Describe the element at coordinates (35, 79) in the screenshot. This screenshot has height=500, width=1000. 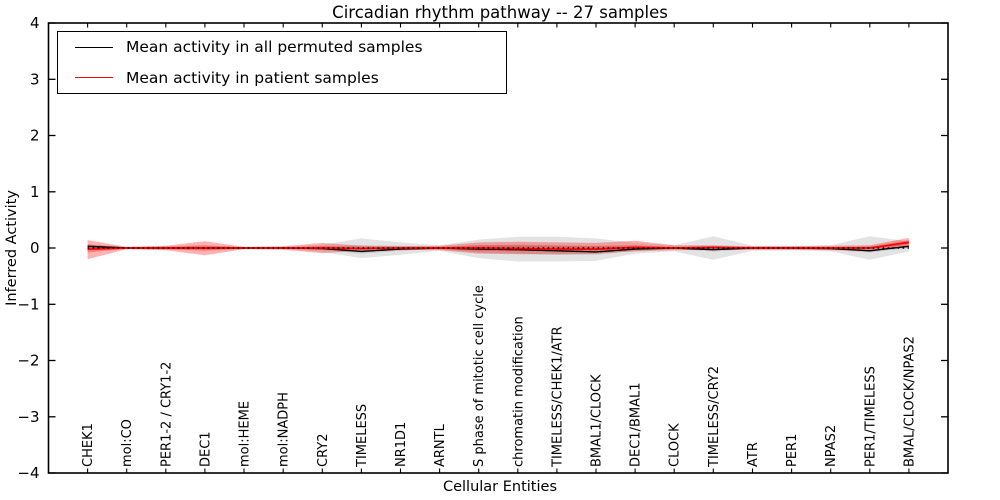
I see `y-tick-label: 3` at that location.